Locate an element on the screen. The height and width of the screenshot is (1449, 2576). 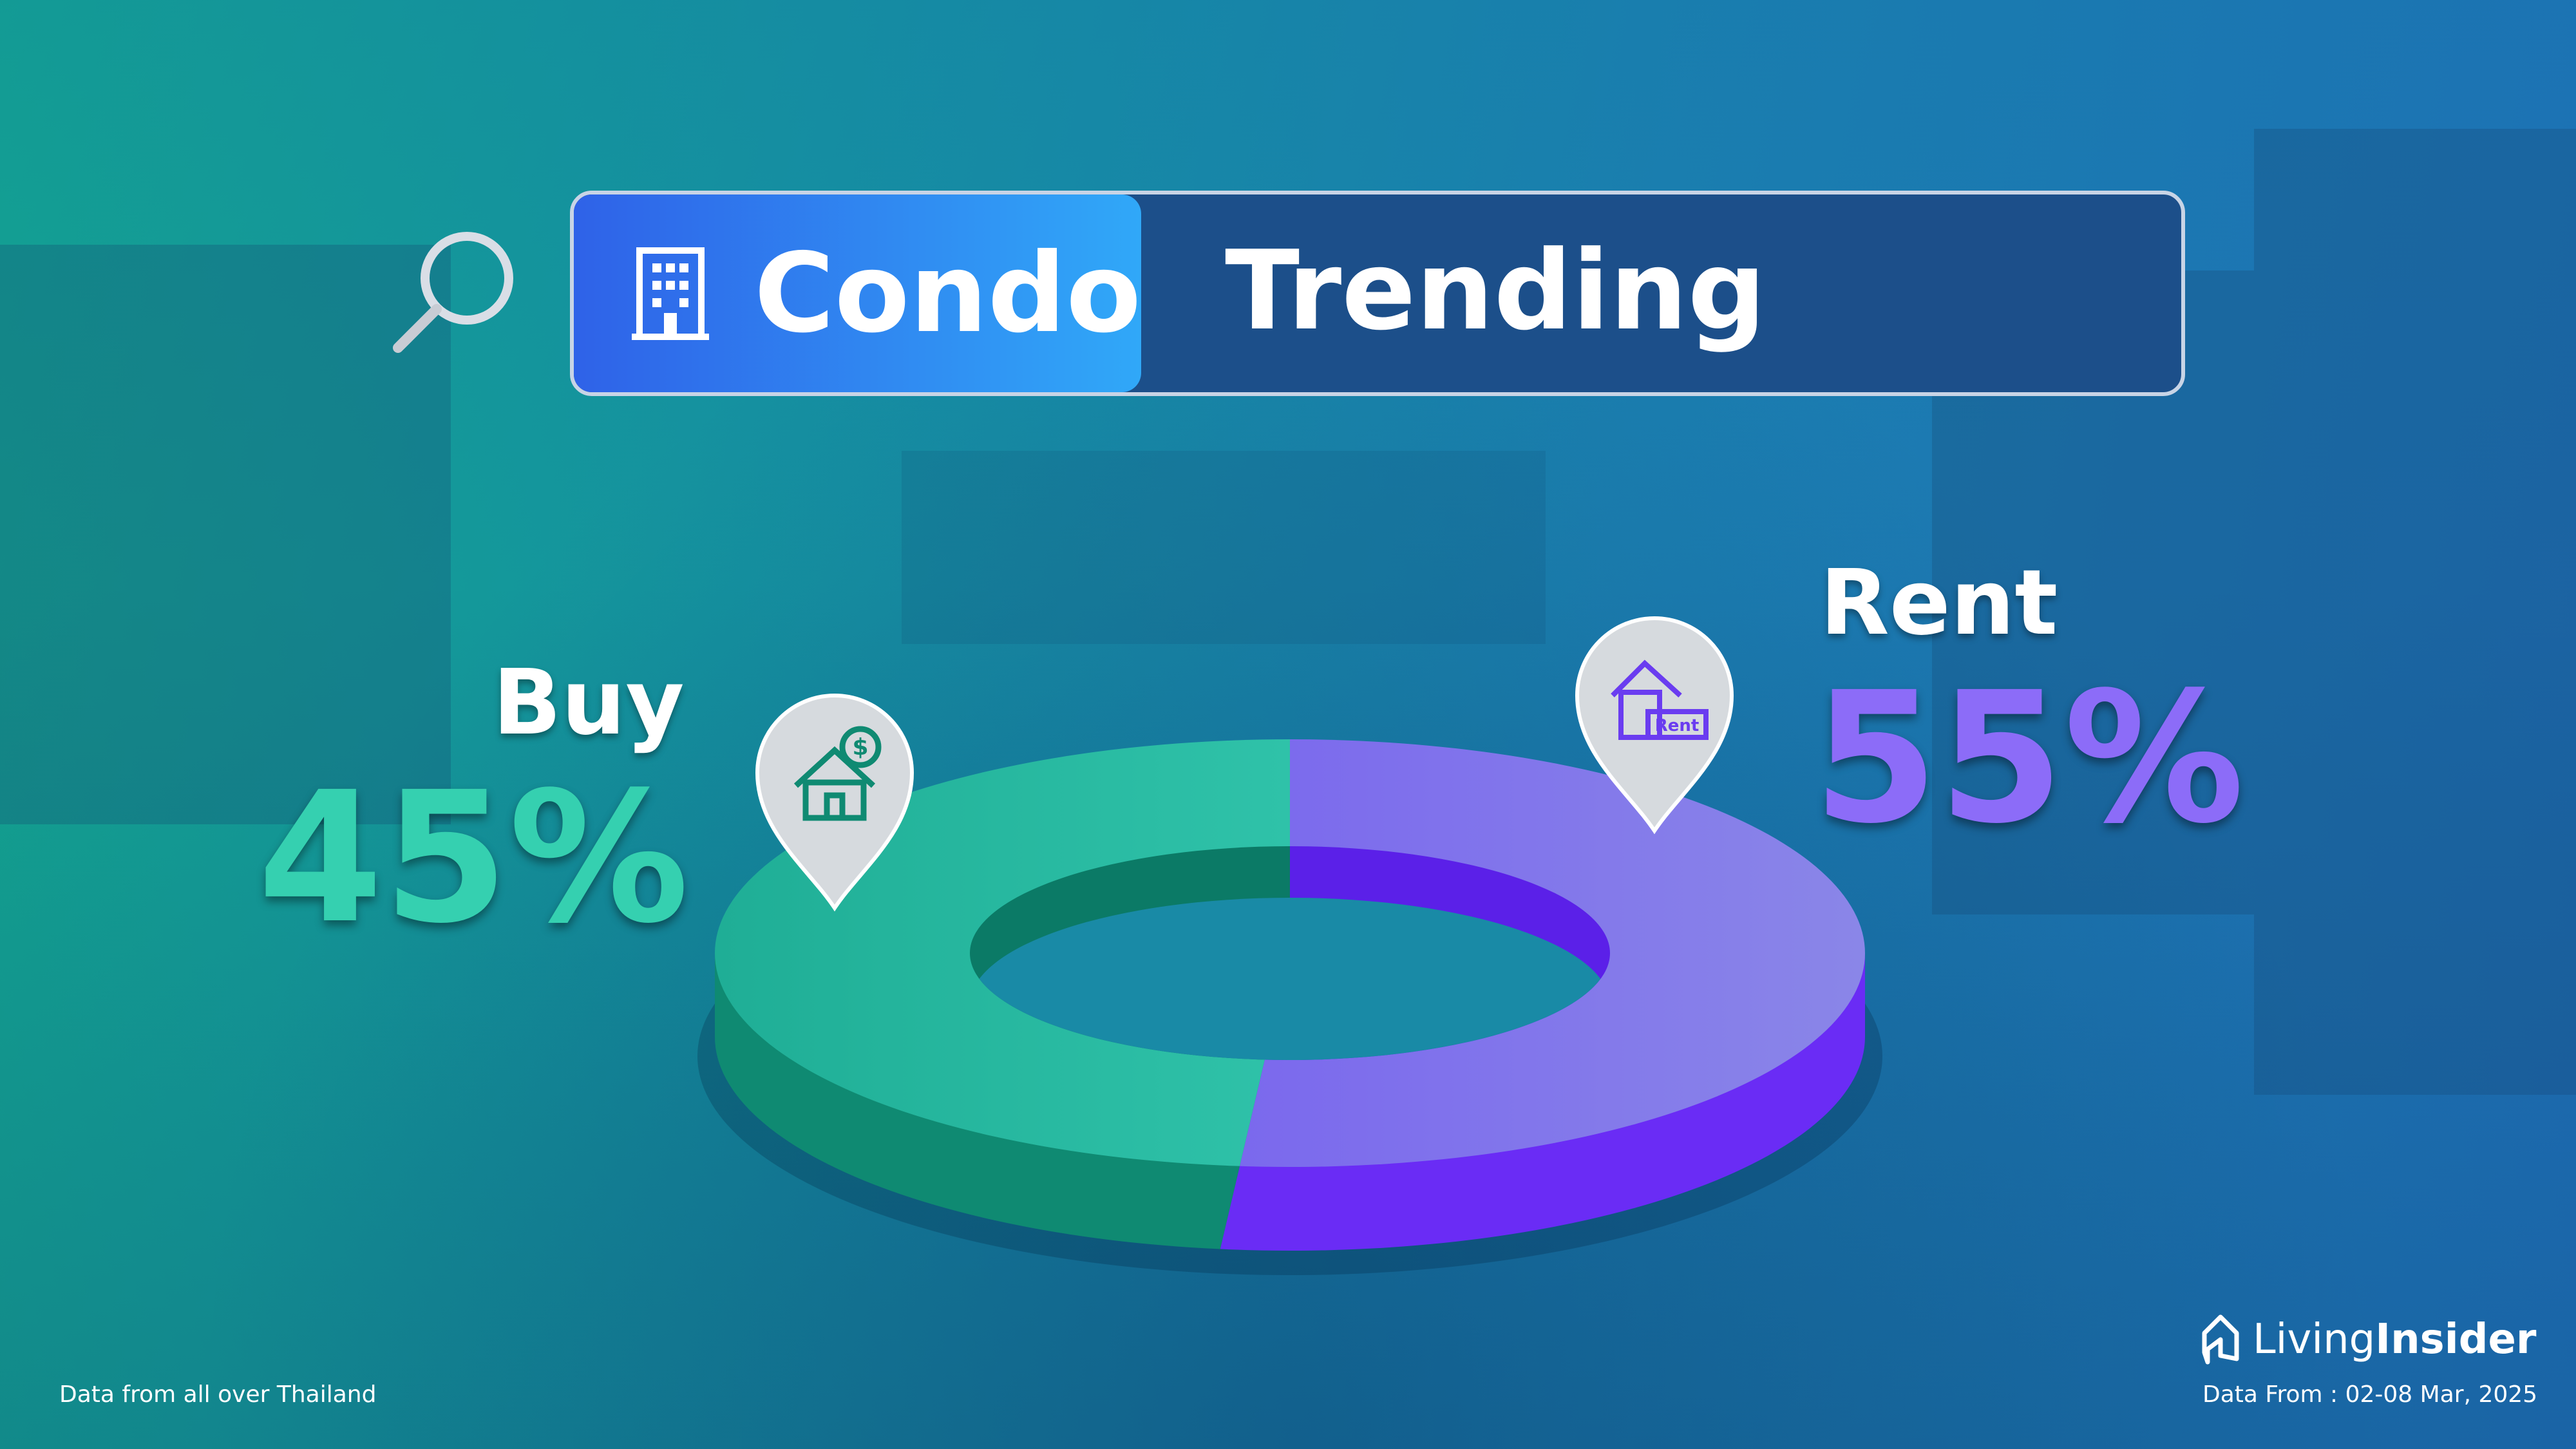
rent-tag-text: Rent is located at coordinates (1677, 725).